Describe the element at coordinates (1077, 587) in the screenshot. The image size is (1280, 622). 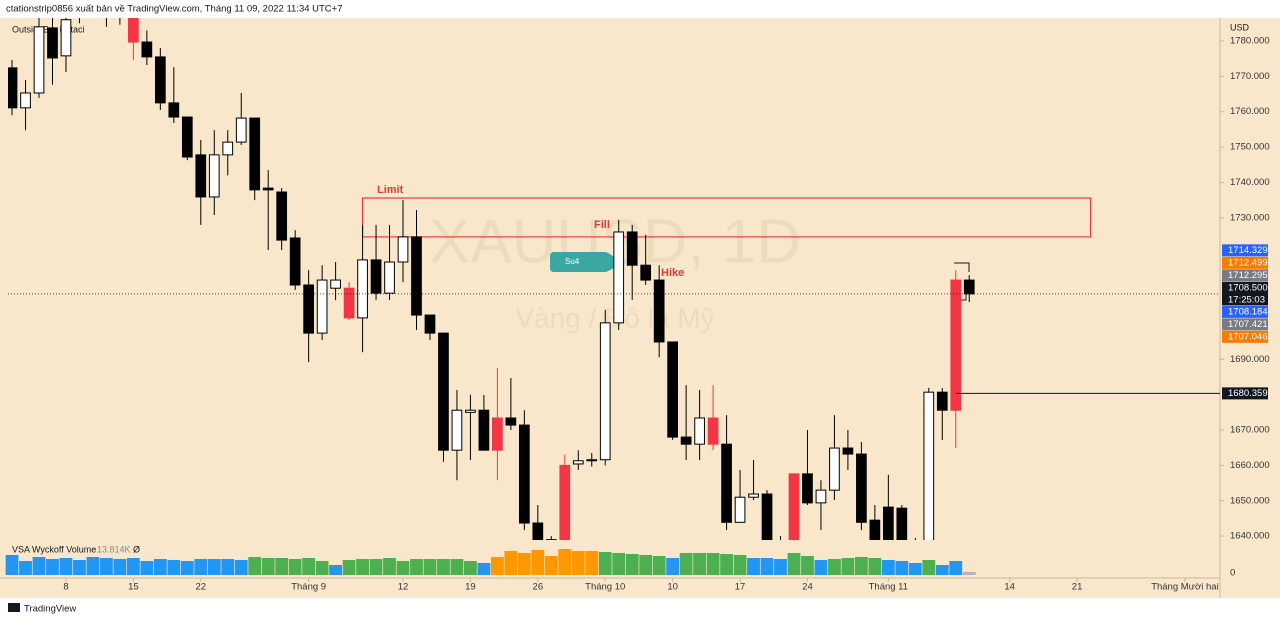
I see `x-tick-label: 21` at that location.